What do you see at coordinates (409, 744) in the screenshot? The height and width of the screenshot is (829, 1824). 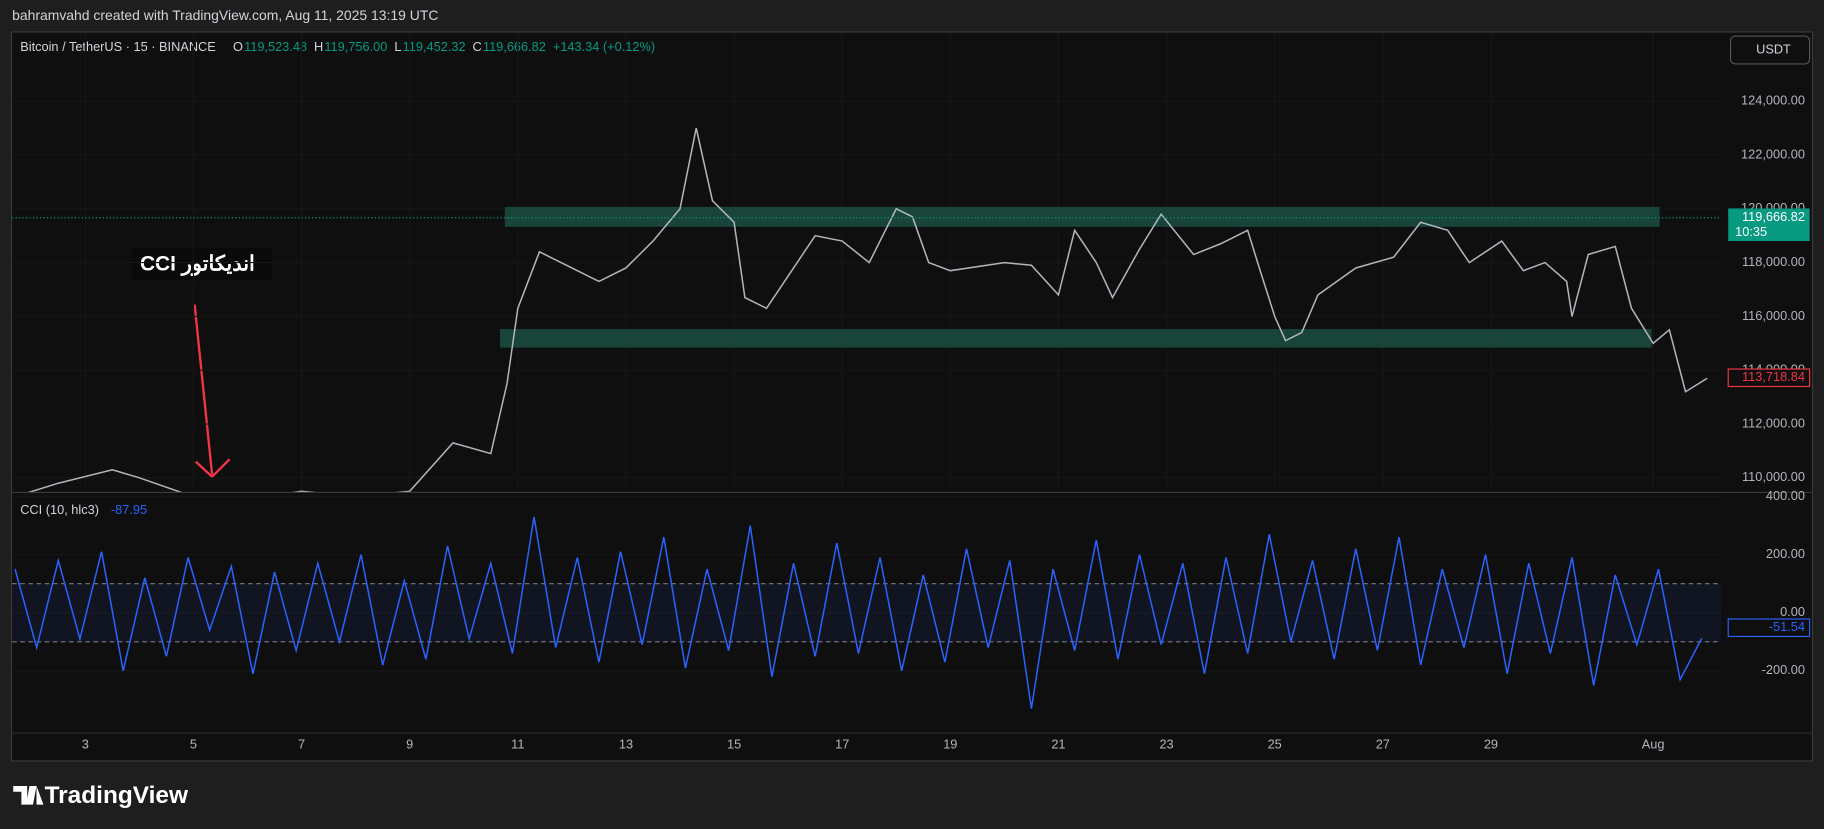 I see `x-tick-label: 9` at bounding box center [409, 744].